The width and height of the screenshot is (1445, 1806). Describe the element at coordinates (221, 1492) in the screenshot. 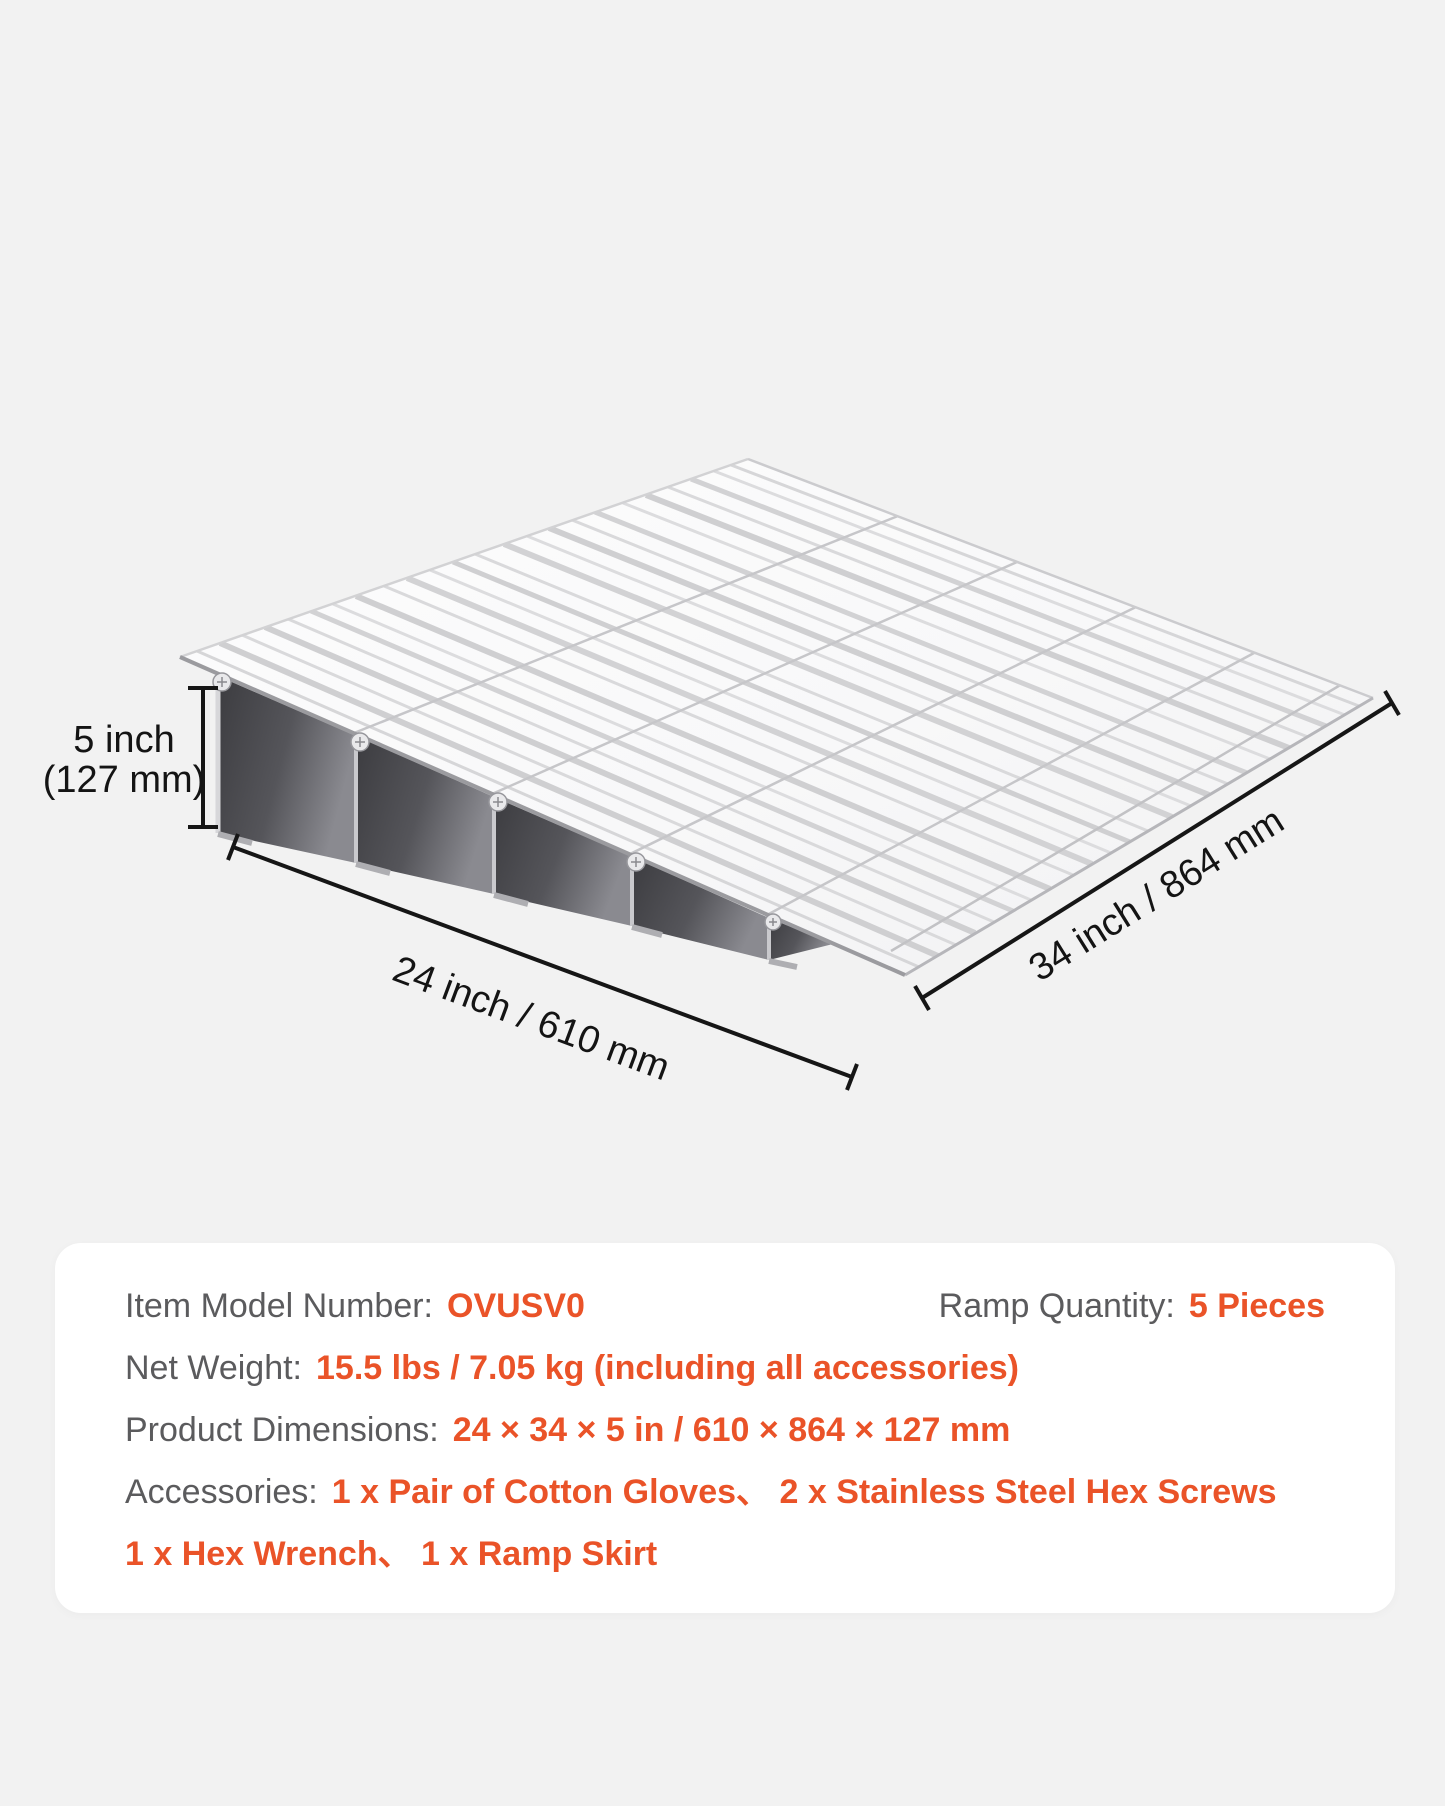

I see `accessories-label: Accessories:` at that location.